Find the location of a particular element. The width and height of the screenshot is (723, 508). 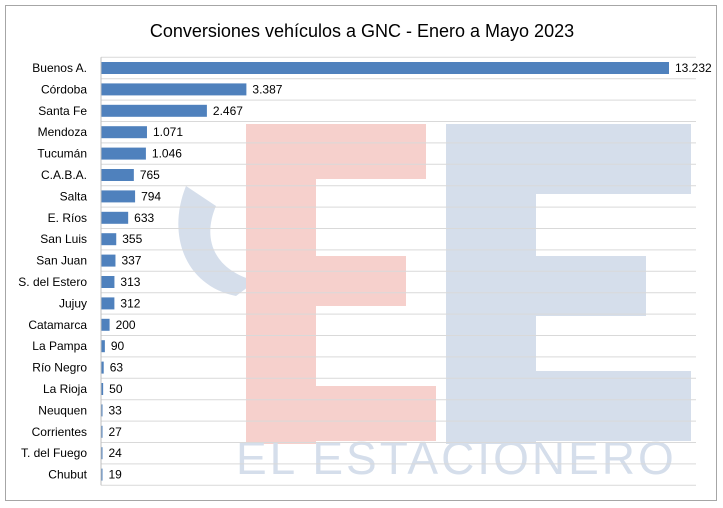

category-label: Santa Fe is located at coordinates (62, 111).